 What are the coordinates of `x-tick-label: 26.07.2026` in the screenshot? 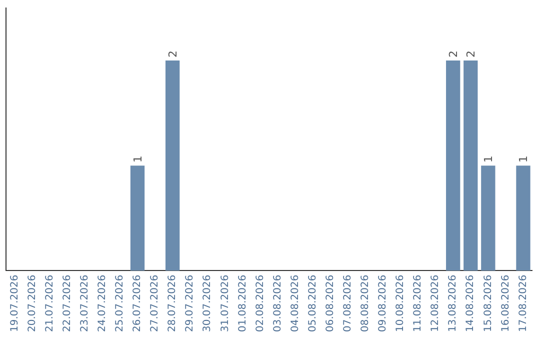 It's located at (138, 303).